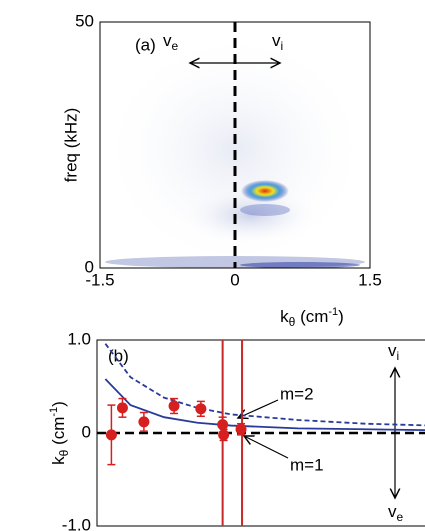 This screenshot has height=531, width=425. What do you see at coordinates (70, 145) in the screenshot?
I see `y-axis-label: freq (kHz)` at bounding box center [70, 145].